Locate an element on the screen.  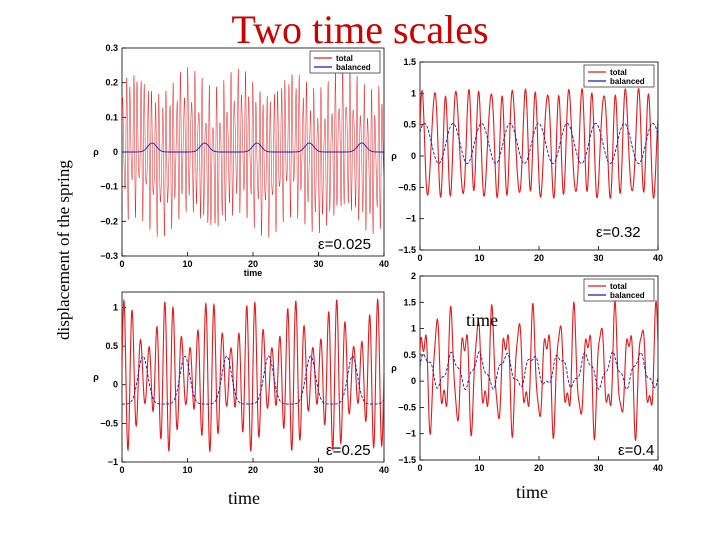
y-tick-label: −0.3 is located at coordinates (109, 256).